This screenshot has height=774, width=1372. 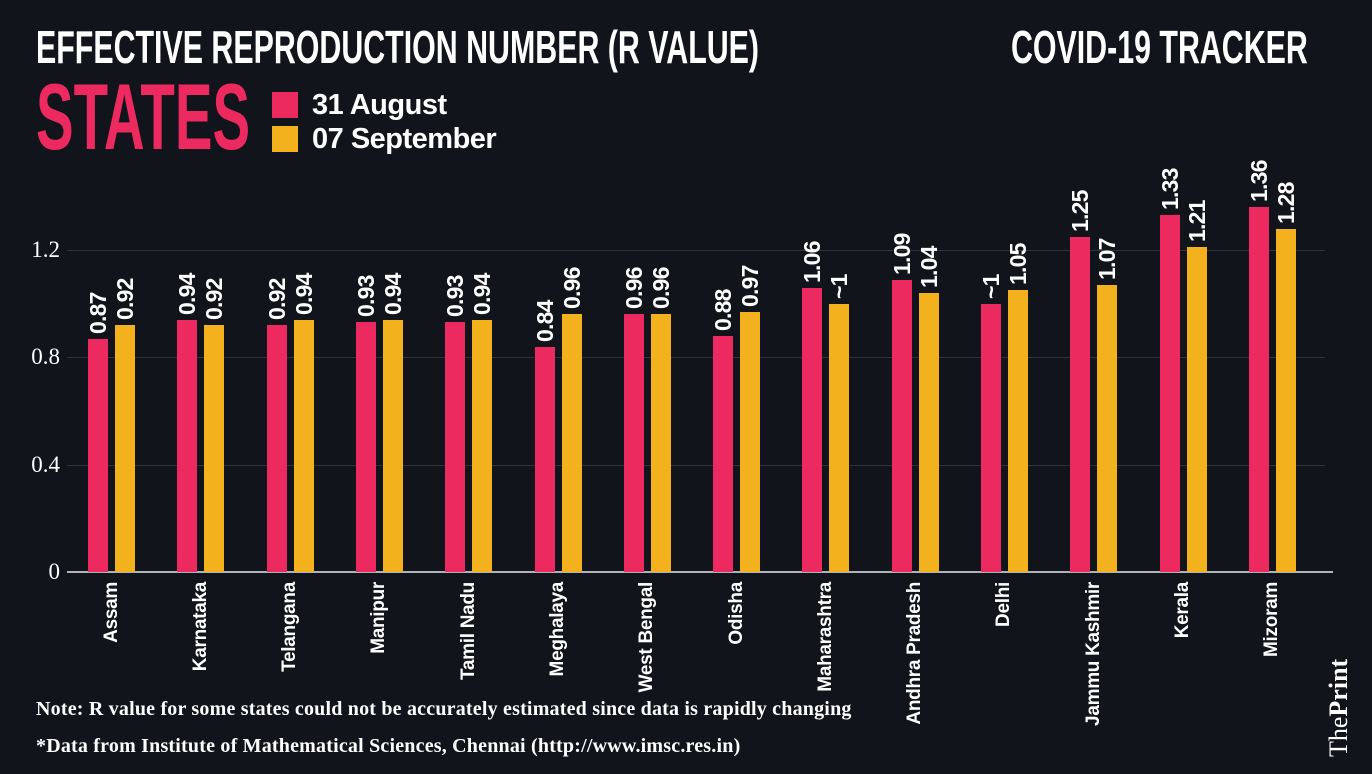 What do you see at coordinates (1159, 47) in the screenshot?
I see `tracker-label: COVID-19 TRACKER` at bounding box center [1159, 47].